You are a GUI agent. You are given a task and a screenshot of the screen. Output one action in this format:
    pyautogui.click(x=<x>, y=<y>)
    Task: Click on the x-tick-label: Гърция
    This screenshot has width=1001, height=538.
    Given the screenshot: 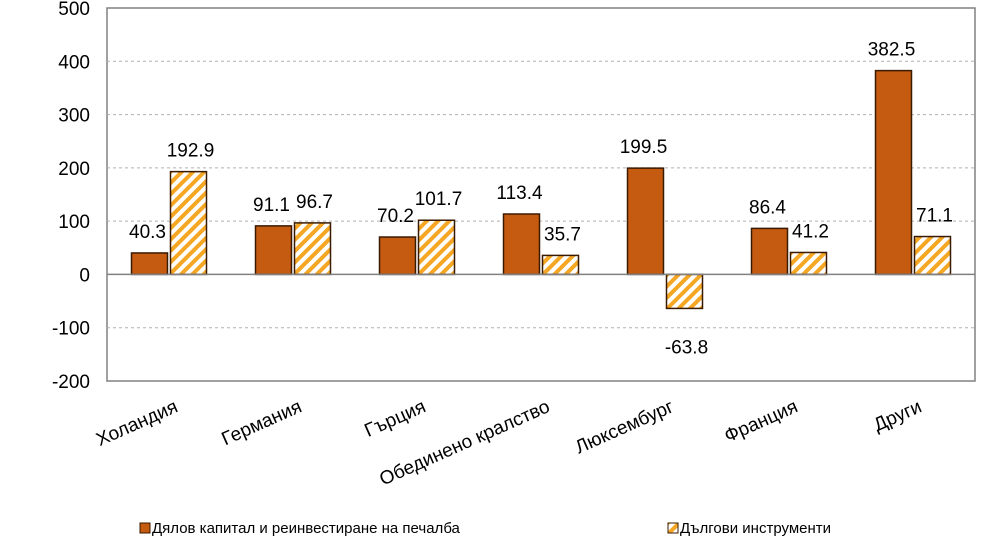 What is the action you would take?
    pyautogui.click(x=395, y=418)
    